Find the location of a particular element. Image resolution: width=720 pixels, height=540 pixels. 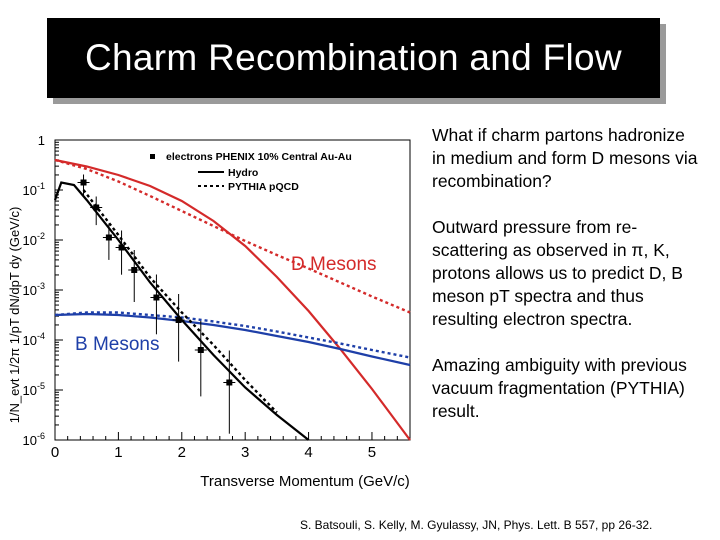

chart-data-points is located at coordinates (156, 304).